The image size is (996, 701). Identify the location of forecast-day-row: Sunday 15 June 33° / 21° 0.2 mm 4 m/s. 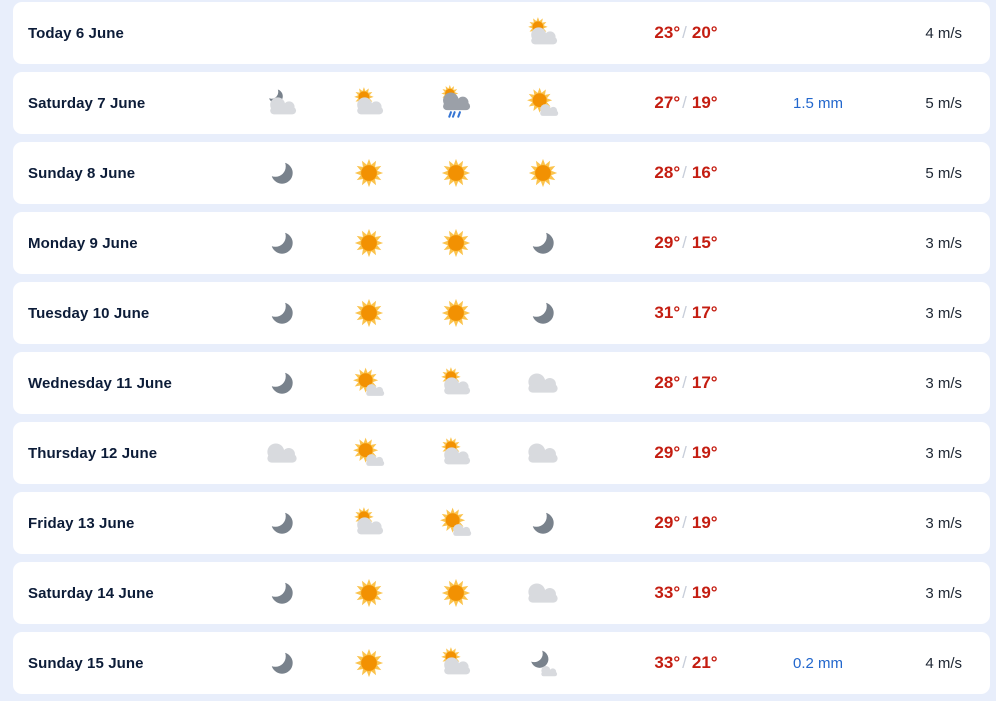
(501, 663).